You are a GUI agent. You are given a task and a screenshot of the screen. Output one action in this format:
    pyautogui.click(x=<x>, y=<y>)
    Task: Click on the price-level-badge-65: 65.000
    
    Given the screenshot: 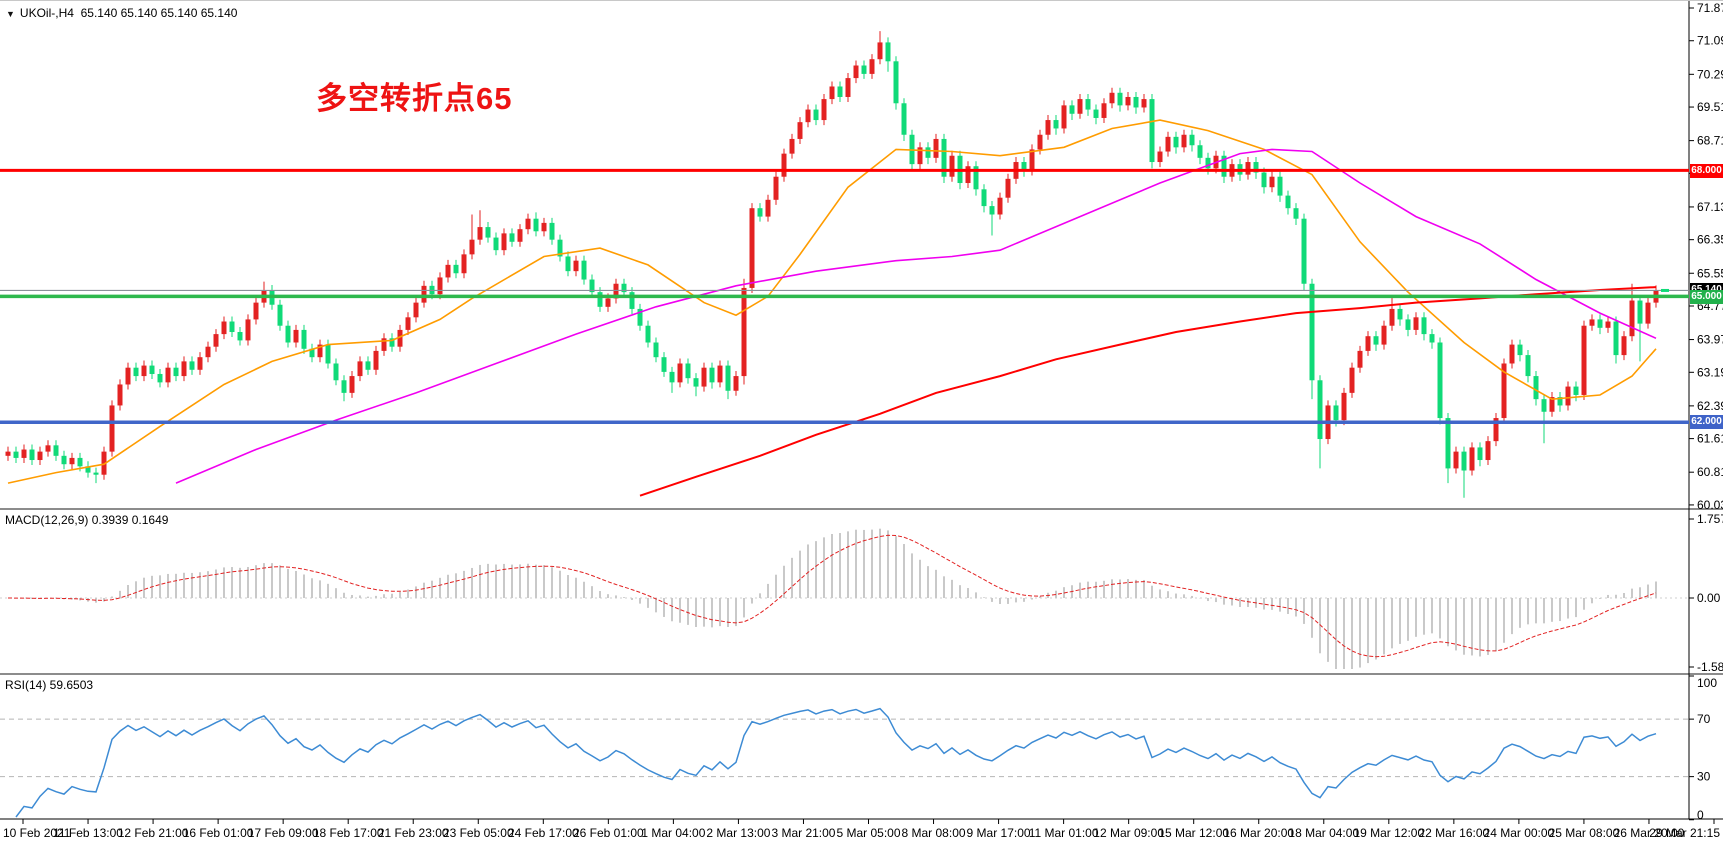 What is the action you would take?
    pyautogui.click(x=1706, y=297)
    